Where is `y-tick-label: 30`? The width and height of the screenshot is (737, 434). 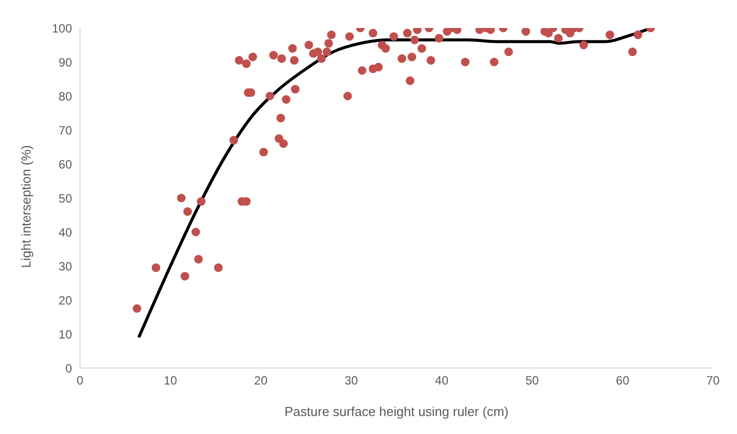
y-tick-label: 30 is located at coordinates (65, 266).